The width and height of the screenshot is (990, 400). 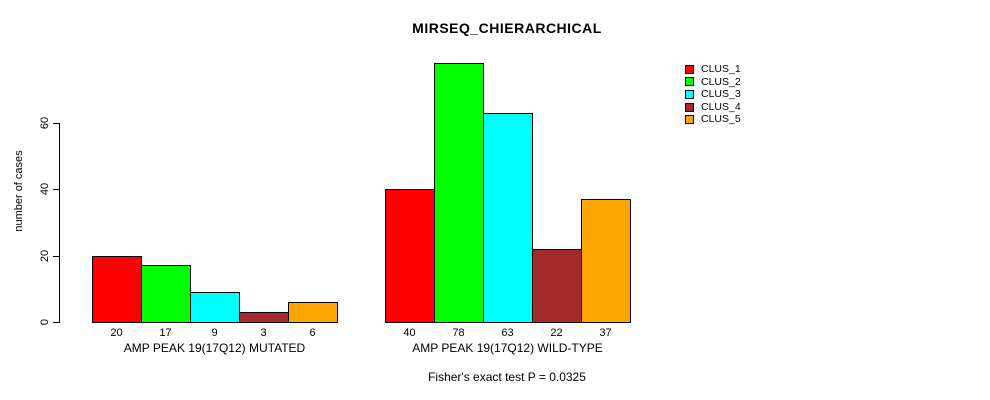 I want to click on y-axis-line, so click(x=59, y=222).